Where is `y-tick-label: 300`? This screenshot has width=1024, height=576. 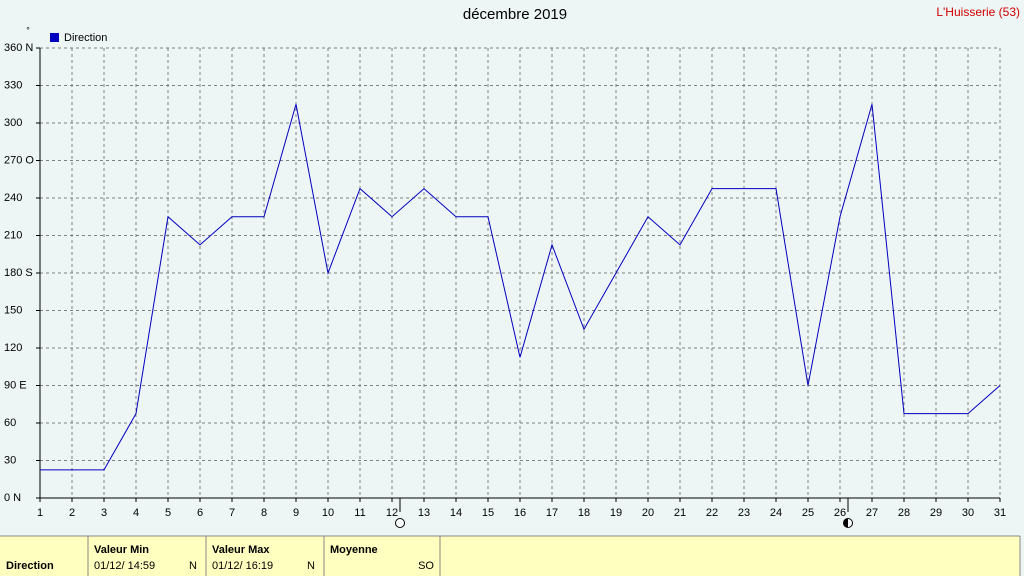
y-tick-label: 300 is located at coordinates (13, 123).